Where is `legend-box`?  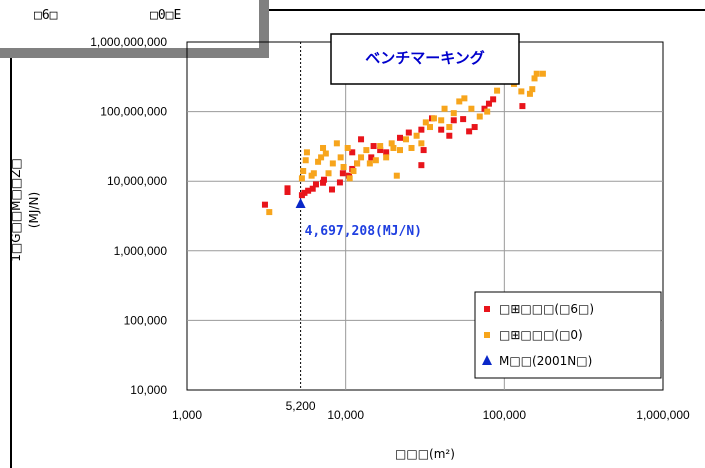 legend-box is located at coordinates (568, 335).